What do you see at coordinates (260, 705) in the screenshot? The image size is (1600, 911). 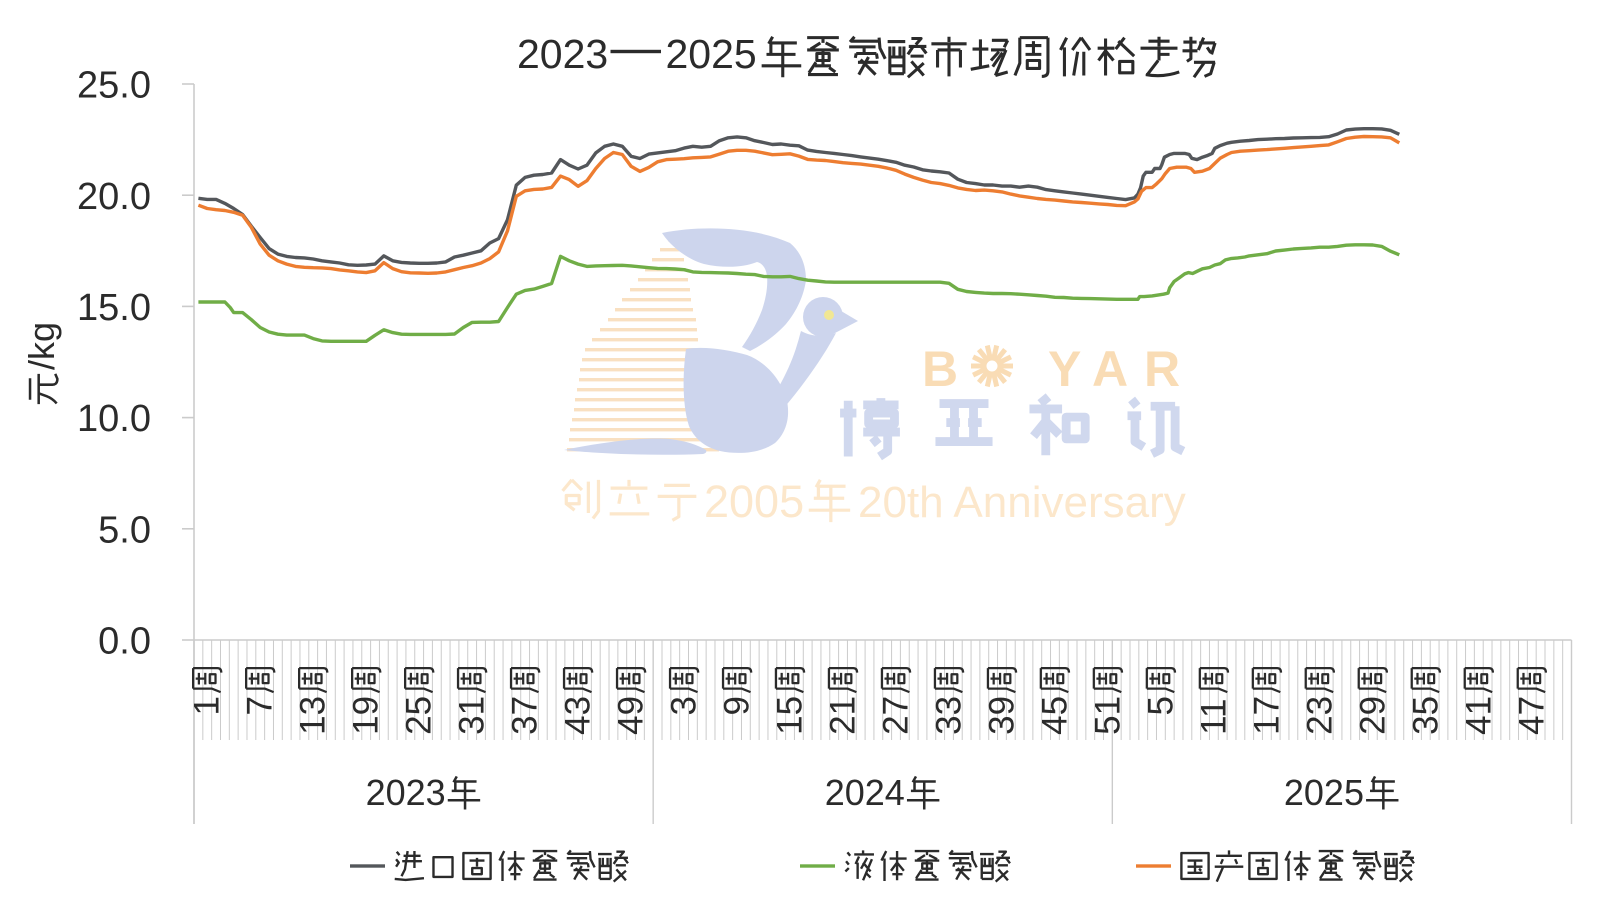 I see `svg-text: 7` at bounding box center [260, 705].